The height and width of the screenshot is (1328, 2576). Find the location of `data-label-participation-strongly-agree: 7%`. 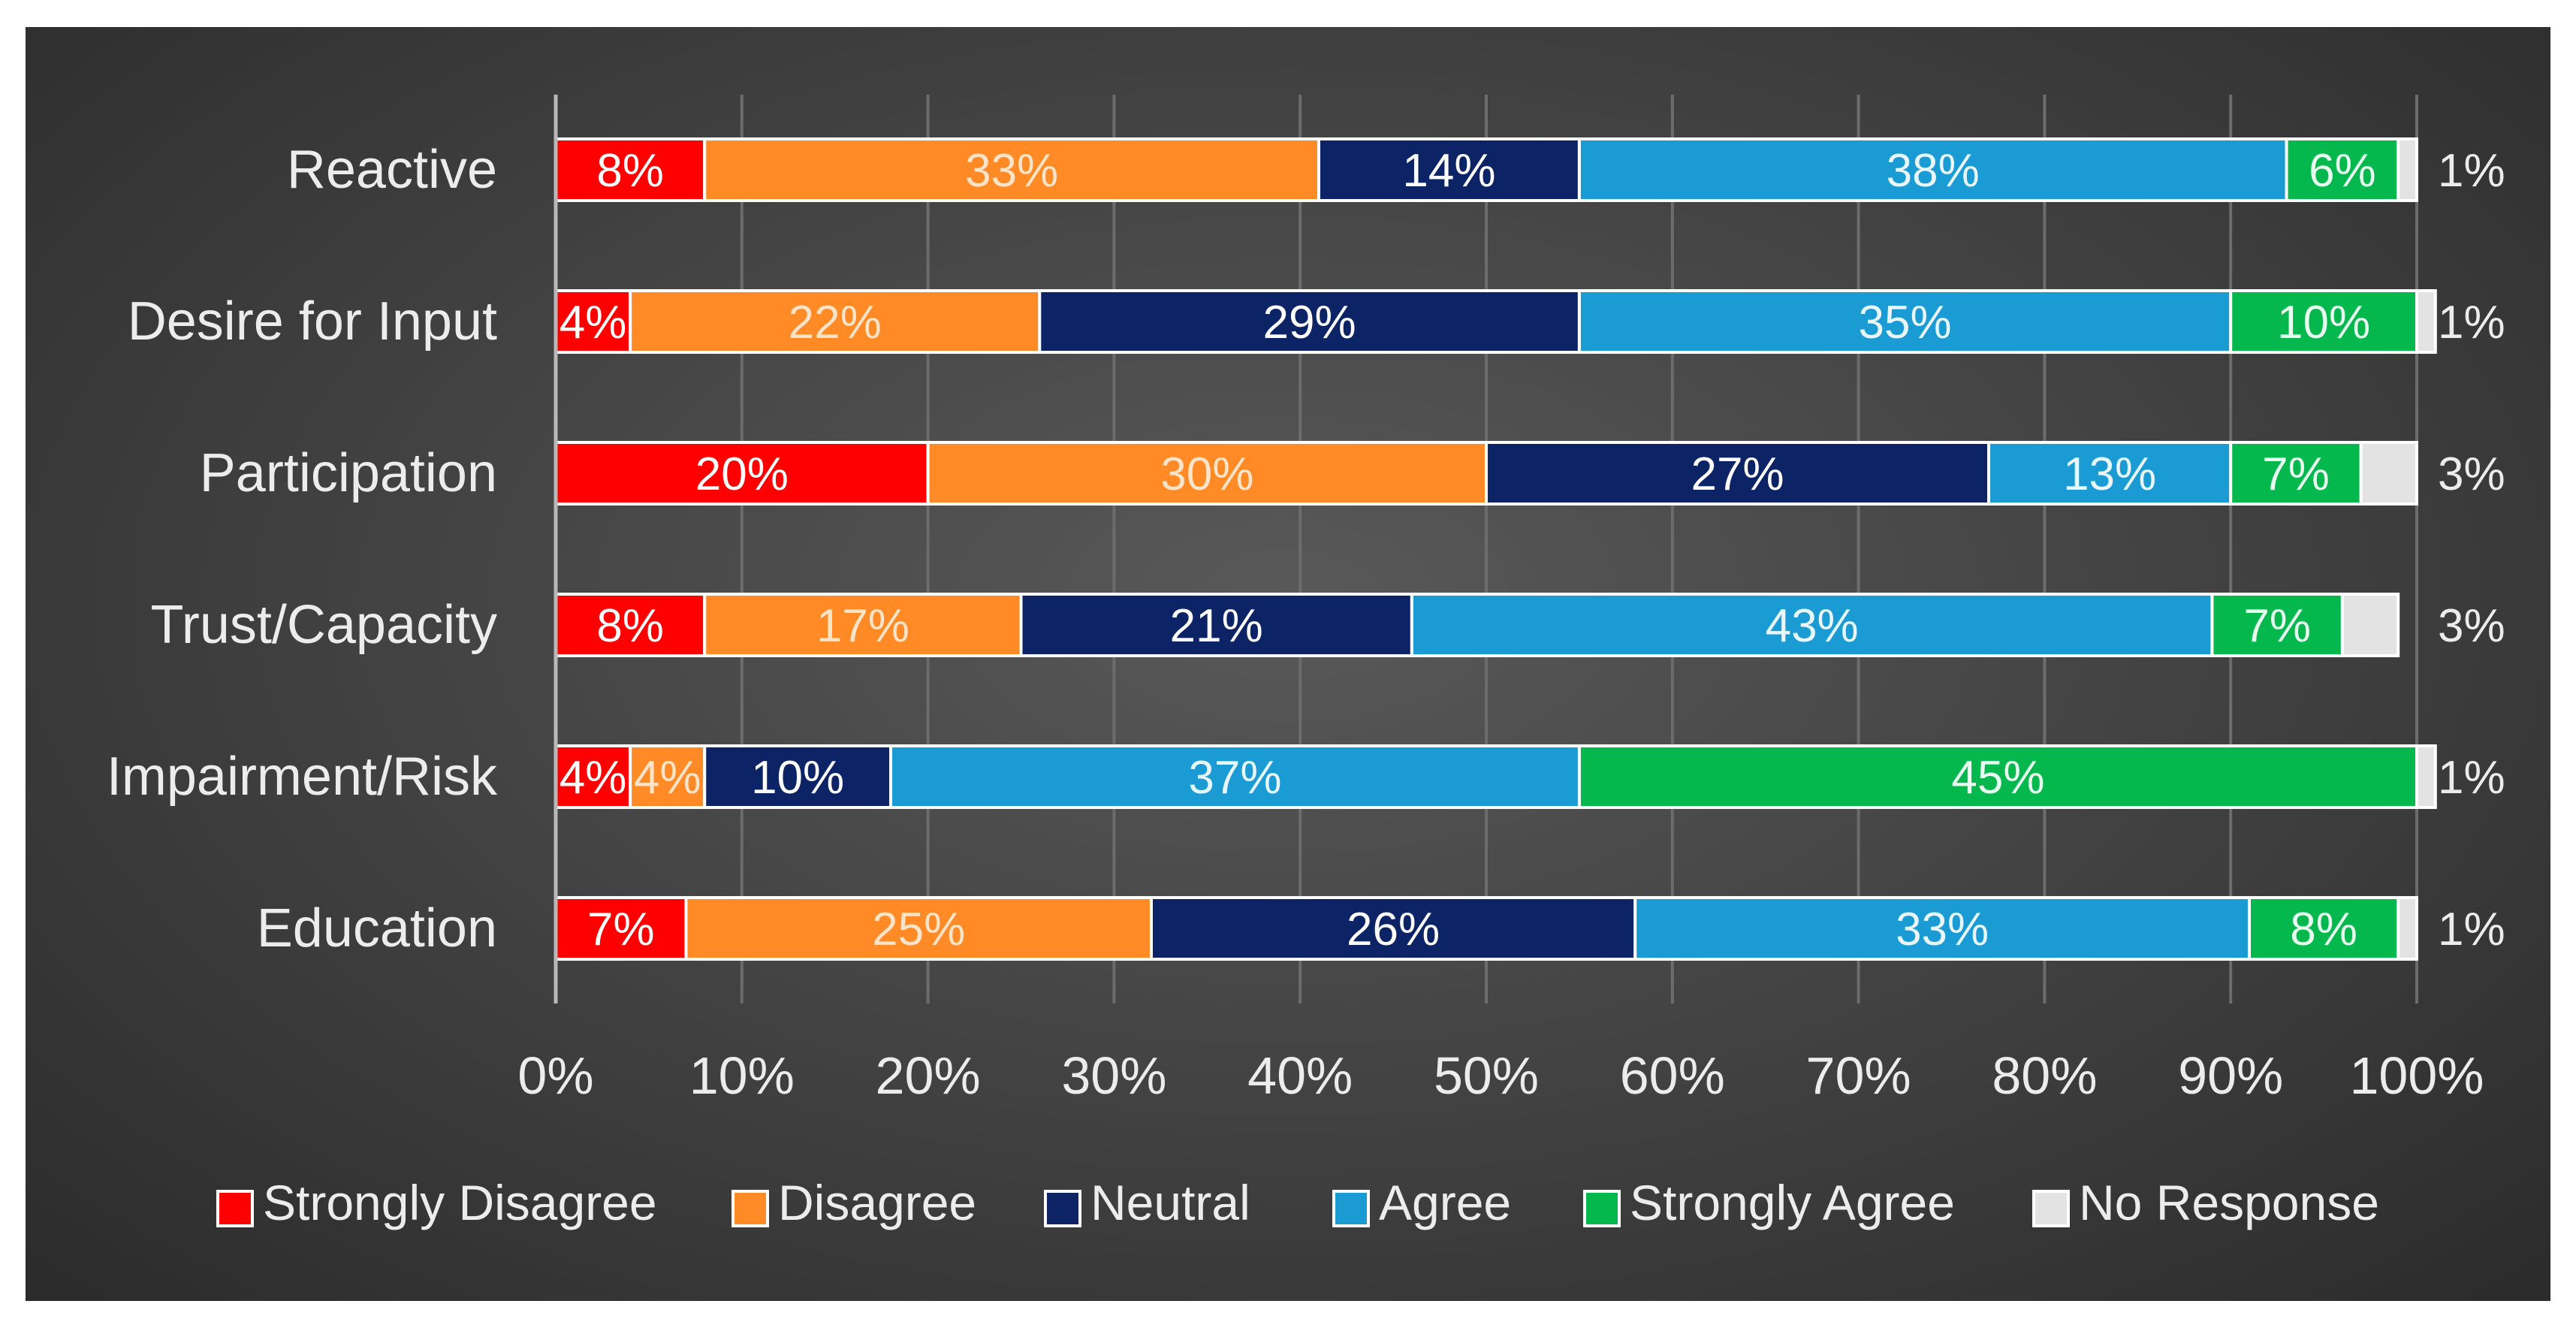

data-label-participation-strongly-agree: 7% is located at coordinates (2296, 474).